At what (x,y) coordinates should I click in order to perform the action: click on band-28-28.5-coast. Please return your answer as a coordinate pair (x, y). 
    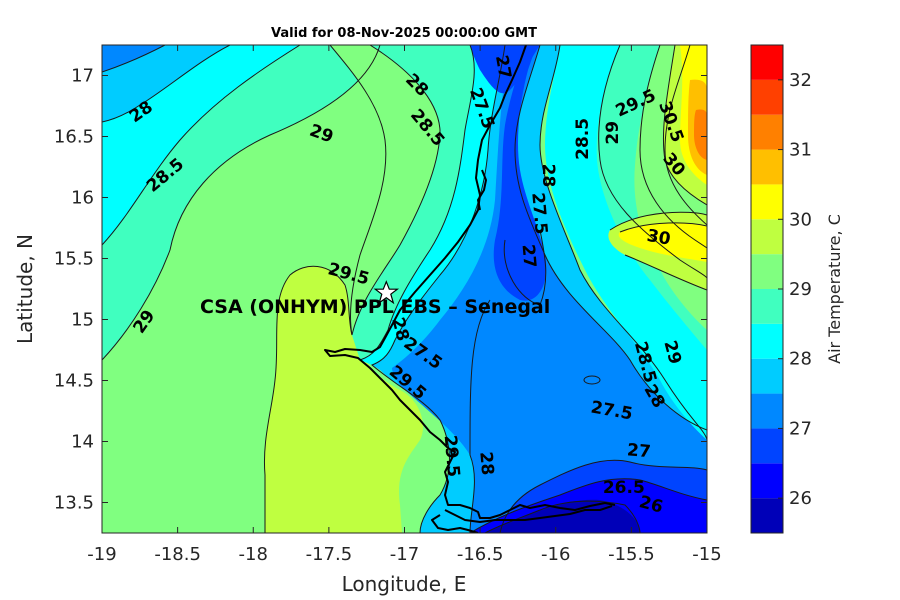
    Looking at the image, I should click on (432, 205).